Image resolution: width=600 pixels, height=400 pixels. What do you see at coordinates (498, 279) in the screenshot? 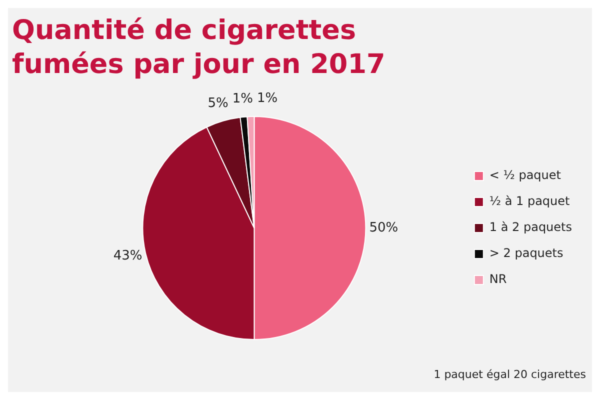
I see `legend-label: NR` at bounding box center [498, 279].